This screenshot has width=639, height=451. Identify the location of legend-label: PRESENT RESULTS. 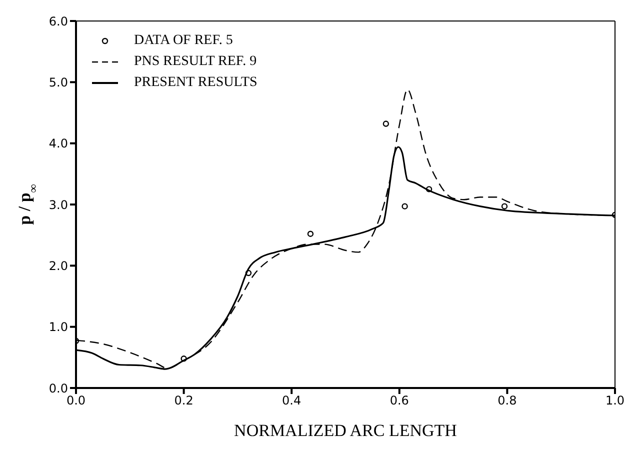
(196, 83).